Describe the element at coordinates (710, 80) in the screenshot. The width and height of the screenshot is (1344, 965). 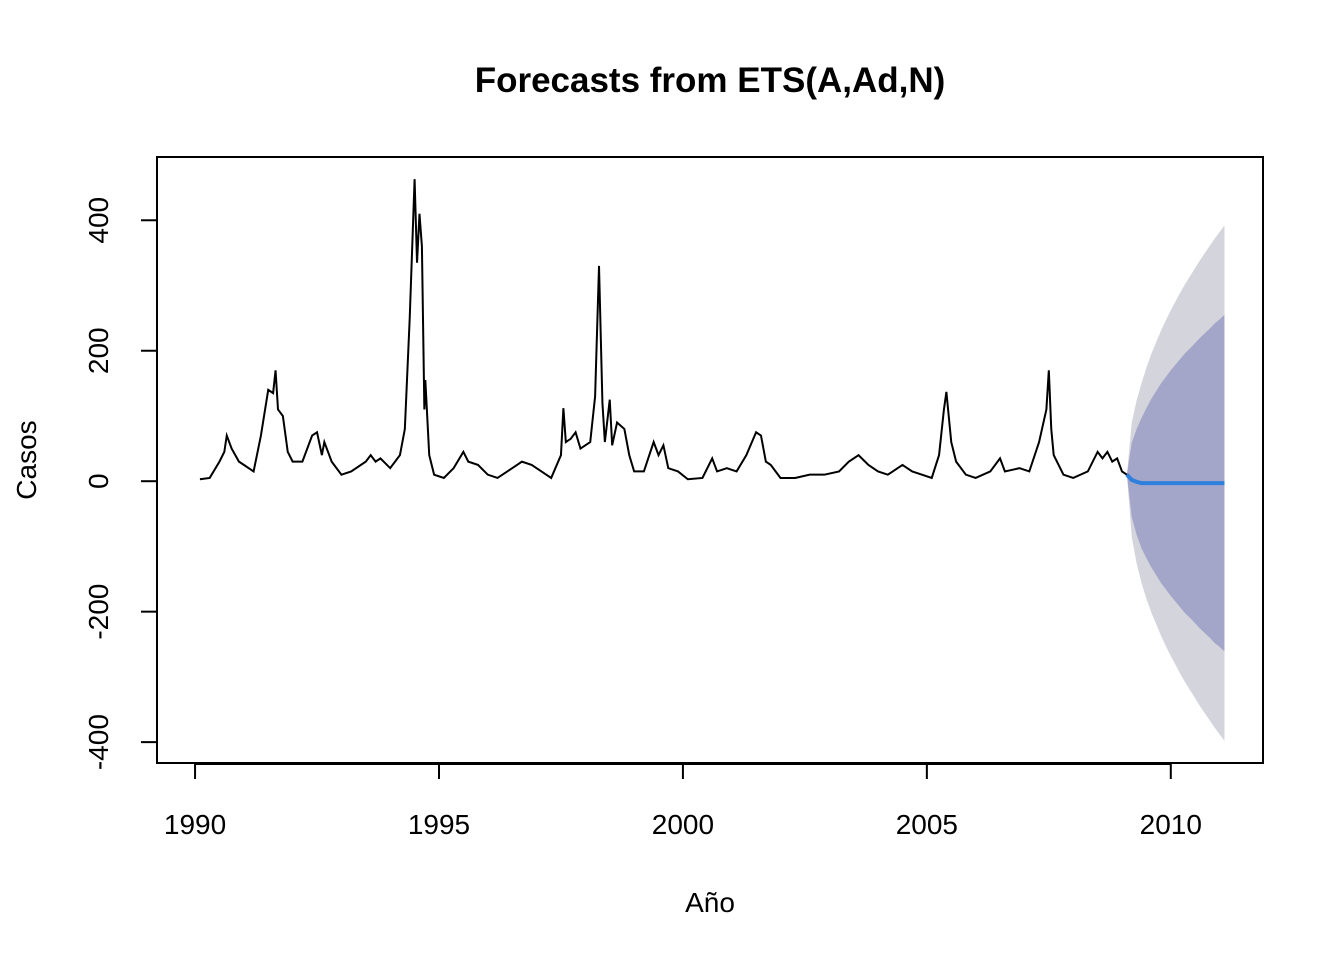
I see `chart-title: Forecasts from ETS(A,Ad,N)` at that location.